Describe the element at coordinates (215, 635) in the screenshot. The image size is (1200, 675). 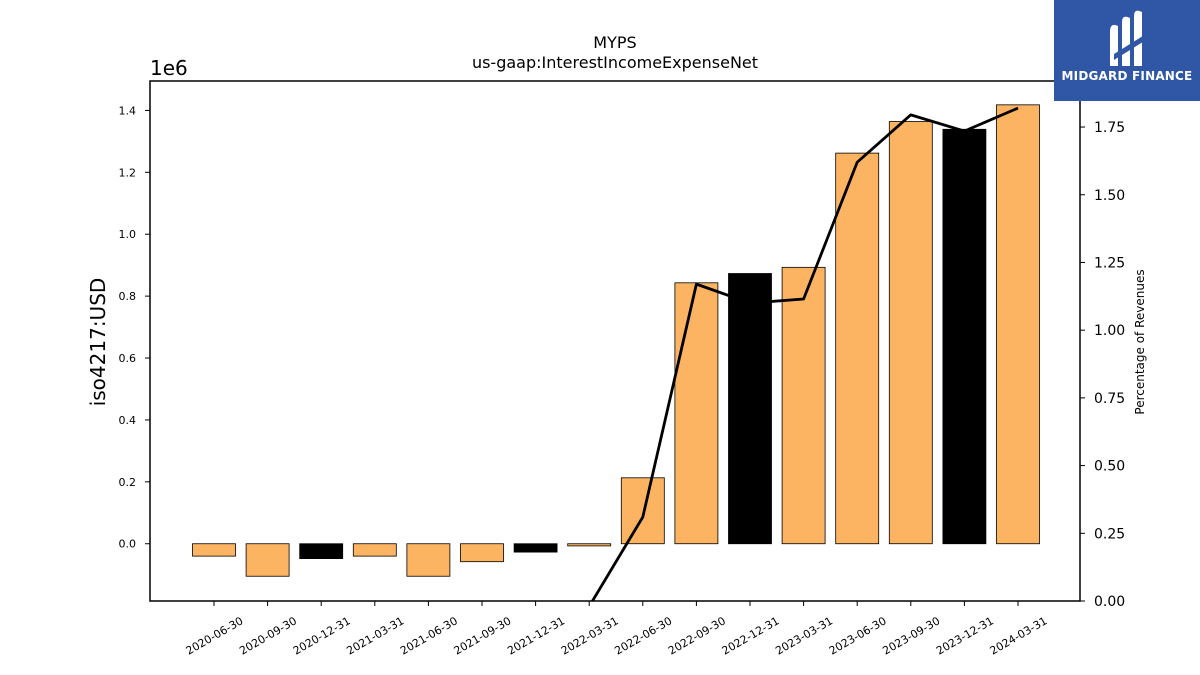
I see `x-tick-label: 2020-06-30` at that location.